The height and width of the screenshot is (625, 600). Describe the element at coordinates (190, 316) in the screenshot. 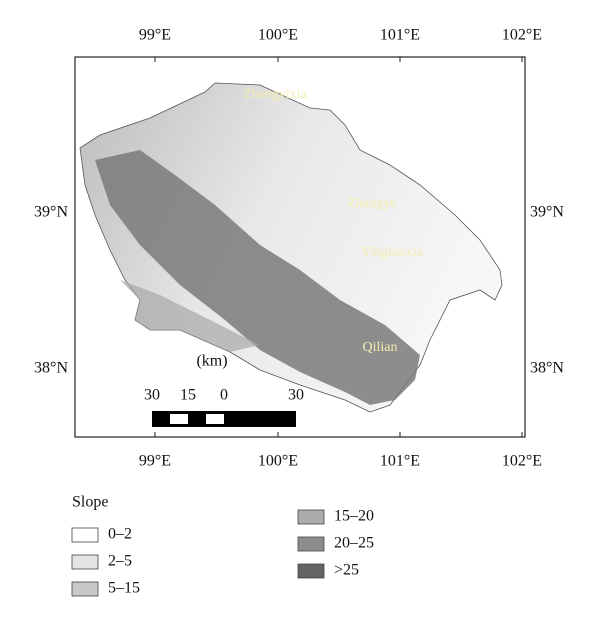

I see `mountain-band-light` at that location.